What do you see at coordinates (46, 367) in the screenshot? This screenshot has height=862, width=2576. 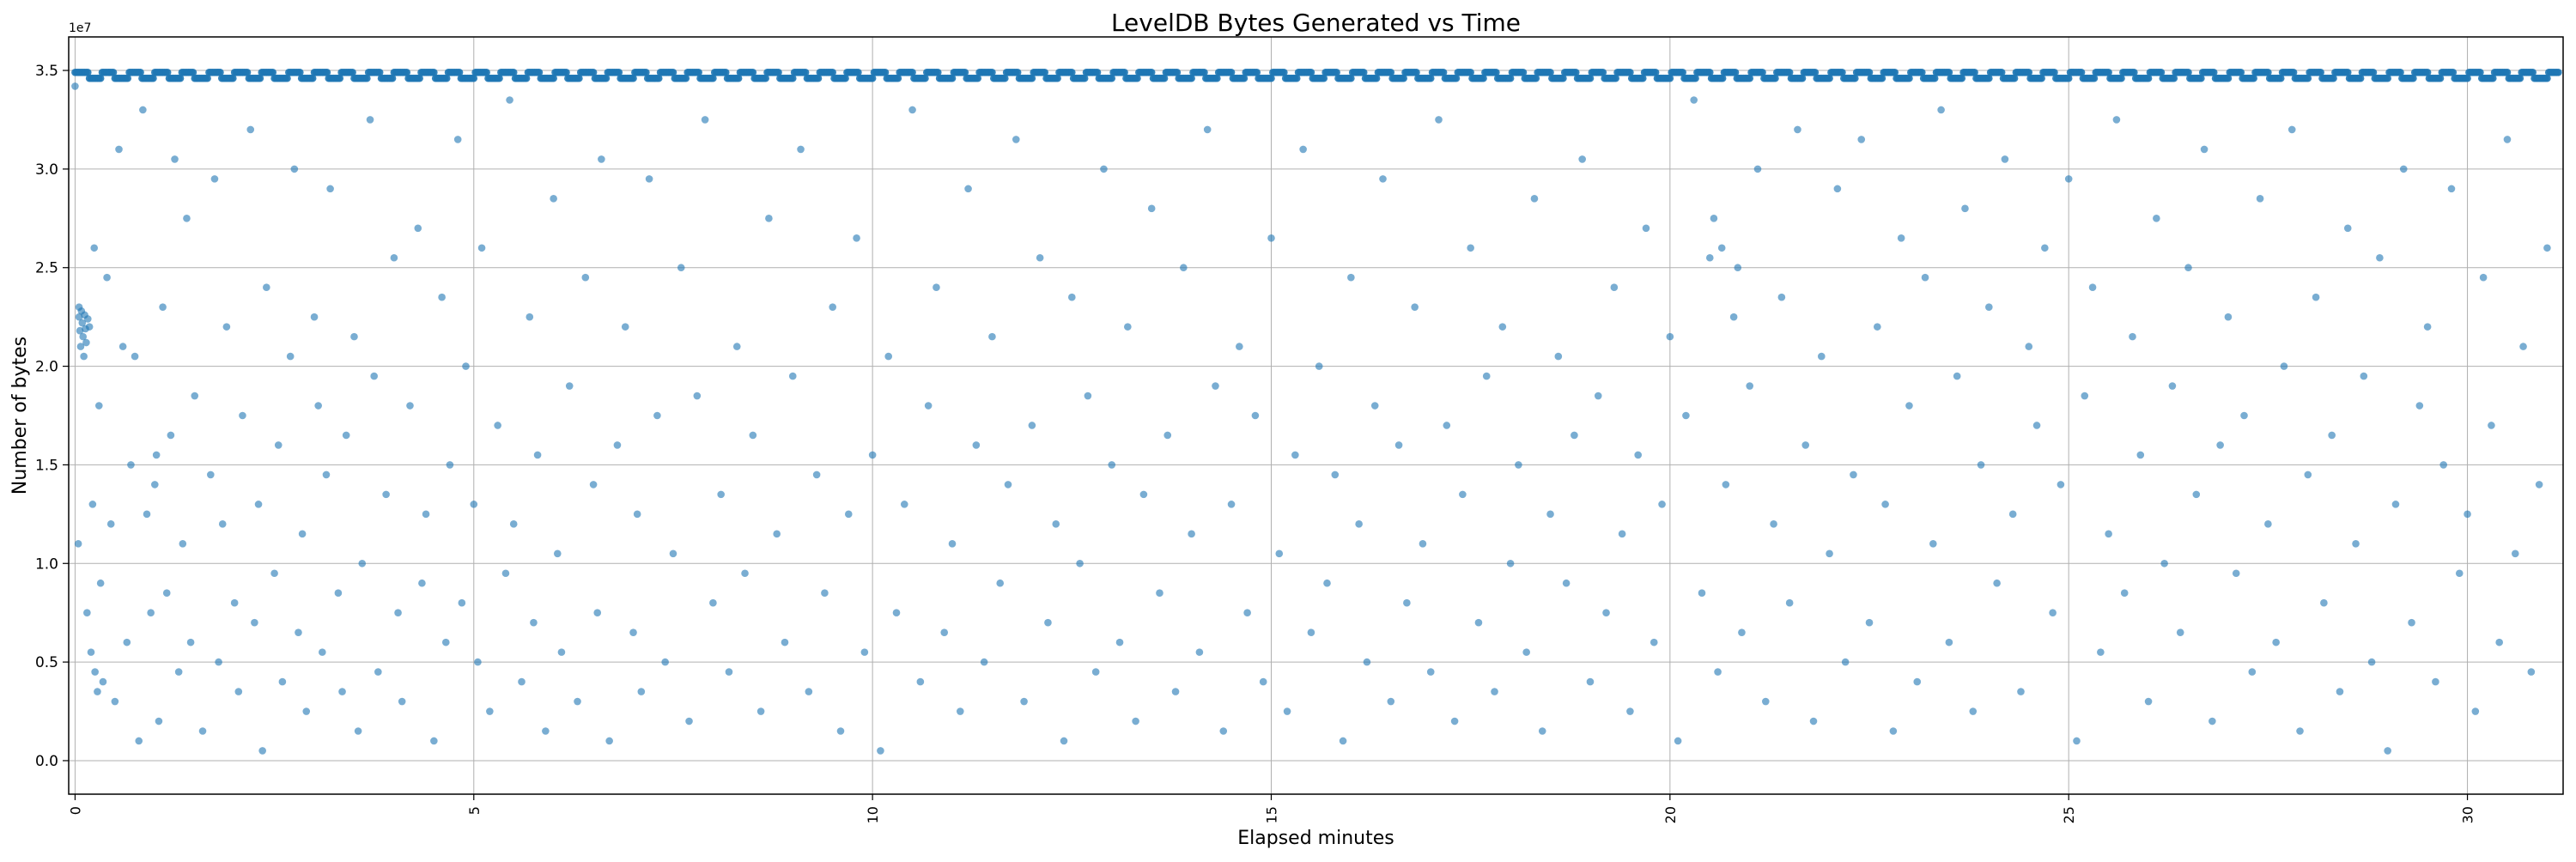 I see `y-tick-label: 2.0` at bounding box center [46, 367].